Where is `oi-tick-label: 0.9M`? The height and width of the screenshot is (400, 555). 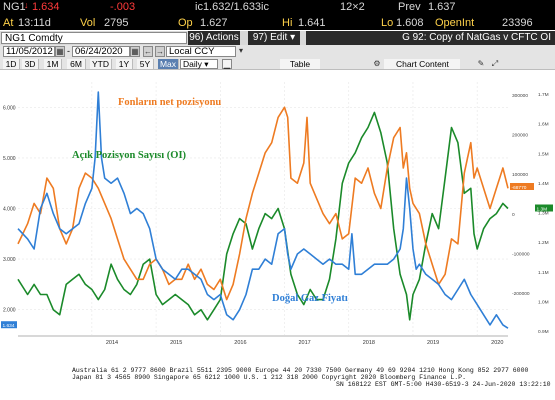
oi-tick-label: 0.9M is located at coordinates (543, 332).